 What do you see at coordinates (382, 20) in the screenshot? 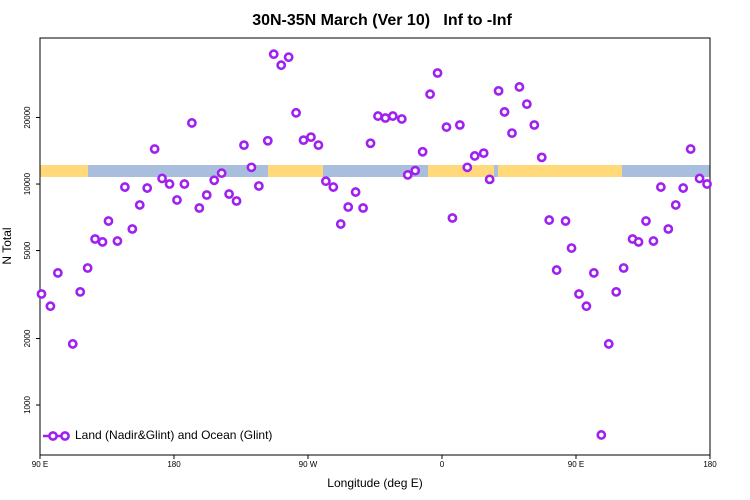
I see `chart-title: 30N-35N March (Ver 10) Inf to -Inf` at bounding box center [382, 20].